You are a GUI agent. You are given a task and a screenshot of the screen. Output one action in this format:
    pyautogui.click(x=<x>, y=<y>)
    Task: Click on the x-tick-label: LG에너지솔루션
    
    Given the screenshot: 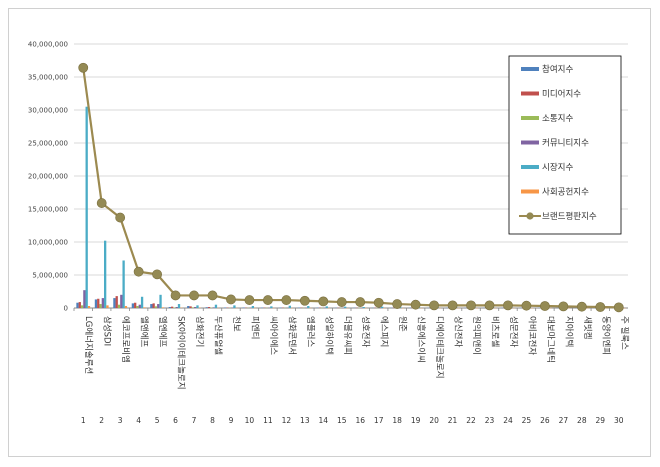 What is the action you would take?
    pyautogui.click(x=88, y=345)
    